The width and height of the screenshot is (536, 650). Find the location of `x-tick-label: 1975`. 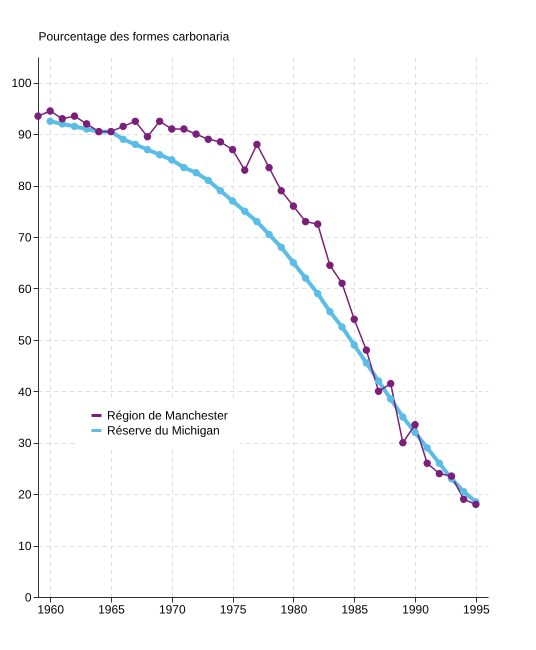

x-tick-label: 1975 is located at coordinates (233, 609).